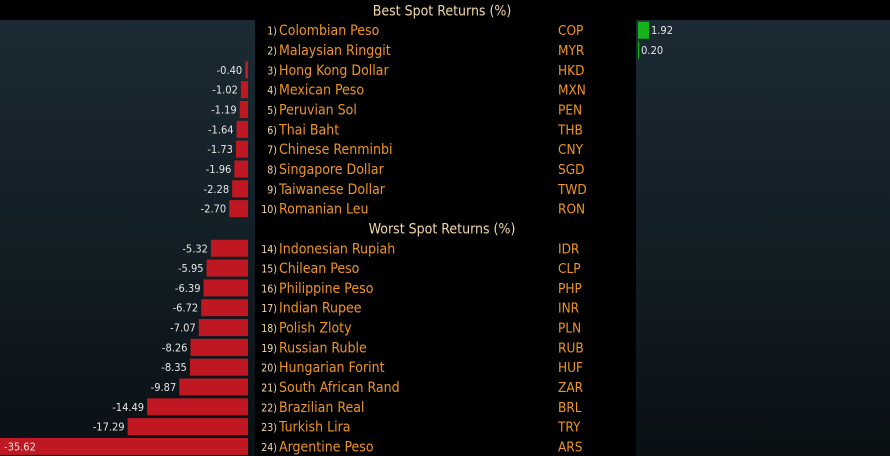  What do you see at coordinates (219, 169) in the screenshot?
I see `value-label-sgd: -1.96` at bounding box center [219, 169].